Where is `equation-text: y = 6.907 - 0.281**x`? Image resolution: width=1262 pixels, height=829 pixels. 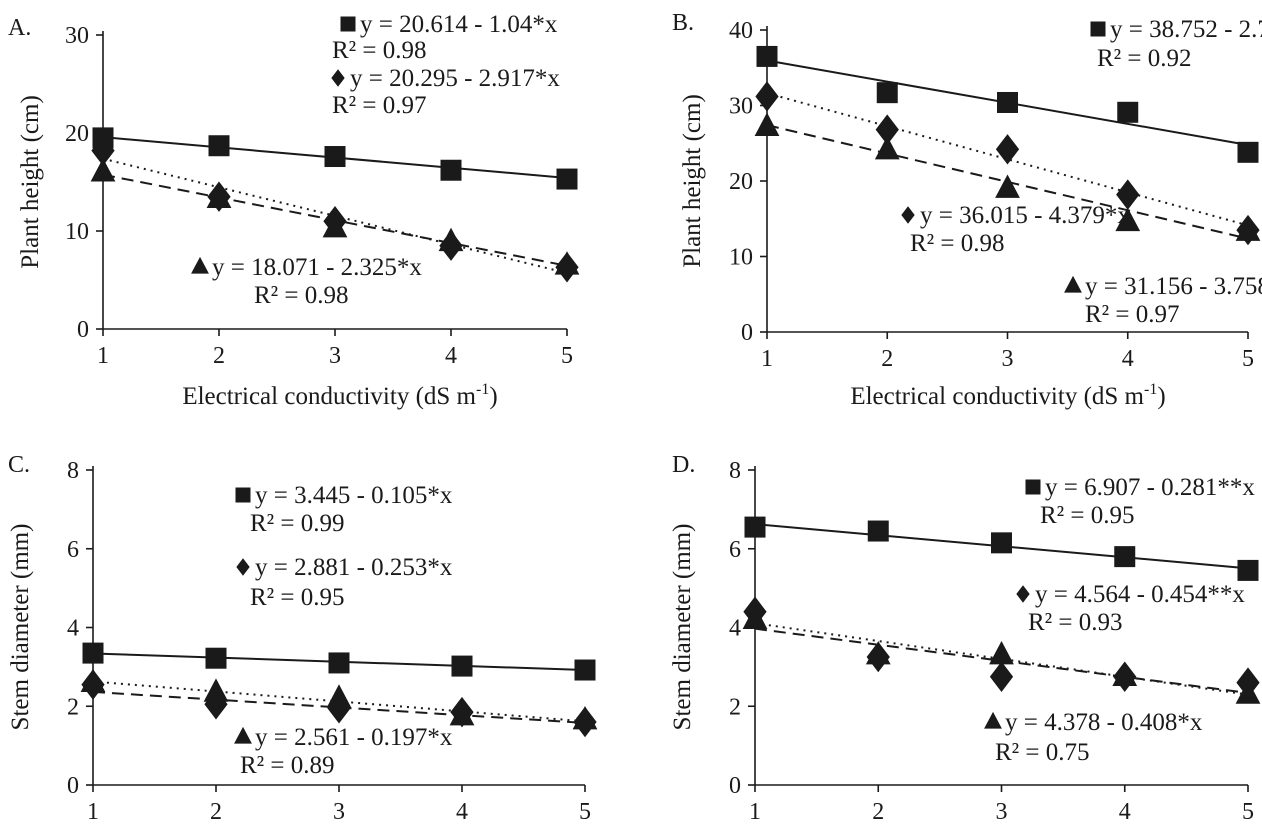
equation-text: y = 6.907 - 0.281**x is located at coordinates (1150, 487).